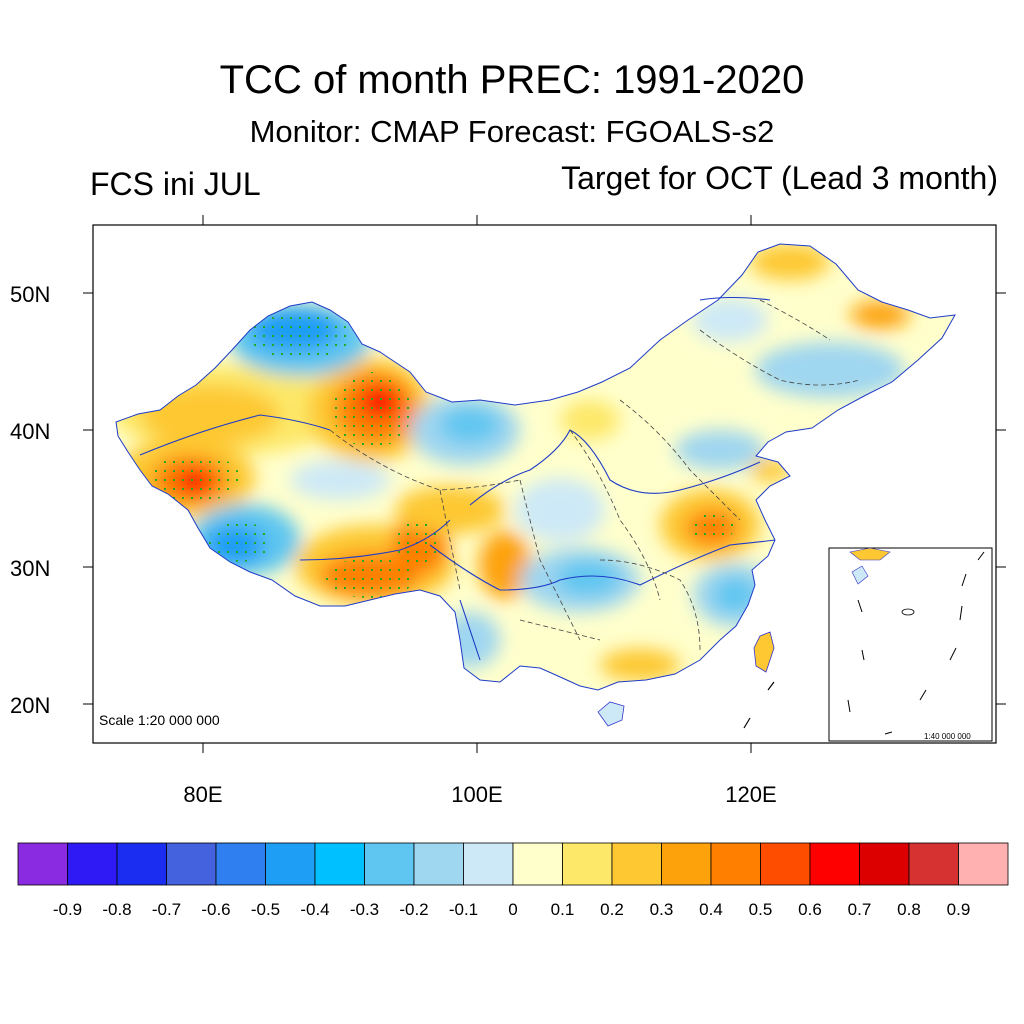 The image size is (1024, 1024). Describe the element at coordinates (235, 435) in the screenshot. I see `tarim-river` at that location.